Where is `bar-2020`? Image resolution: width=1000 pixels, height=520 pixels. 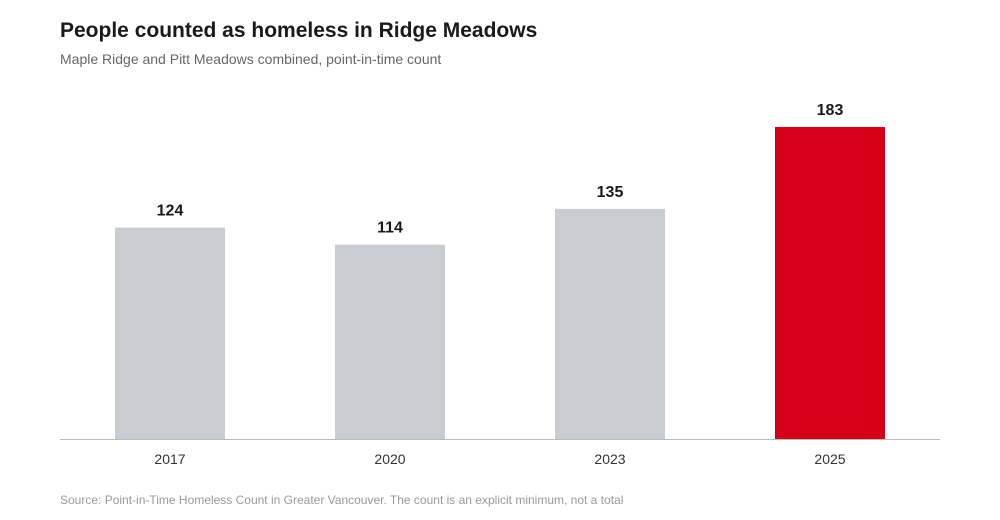
bar-2020 is located at coordinates (390, 341).